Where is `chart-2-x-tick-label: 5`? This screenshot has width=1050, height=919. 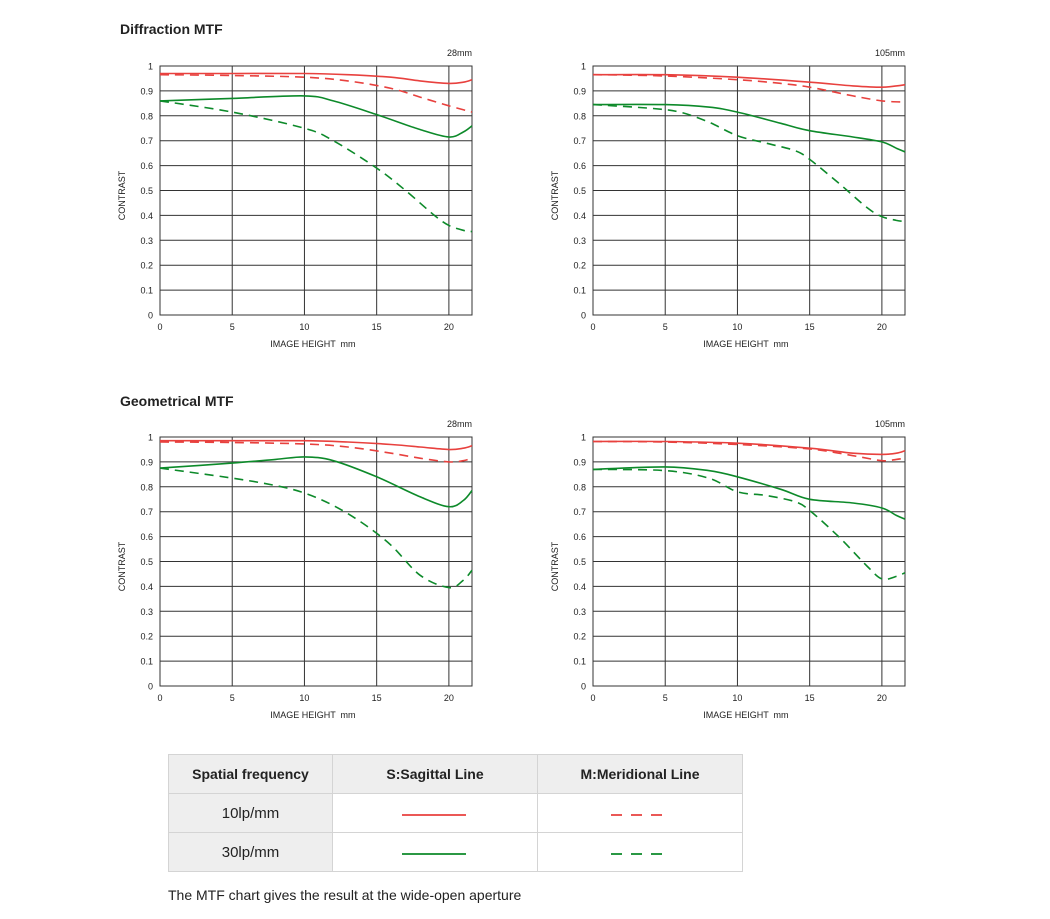
chart-2-x-tick-label: 5 is located at coordinates (665, 327).